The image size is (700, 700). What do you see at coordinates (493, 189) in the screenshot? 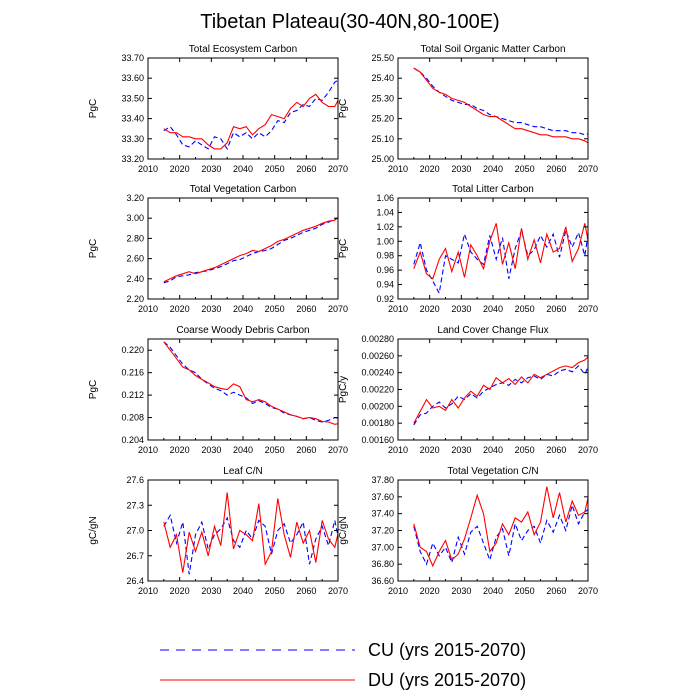
I see `panel-title: Total Litter Carbon` at bounding box center [493, 189].